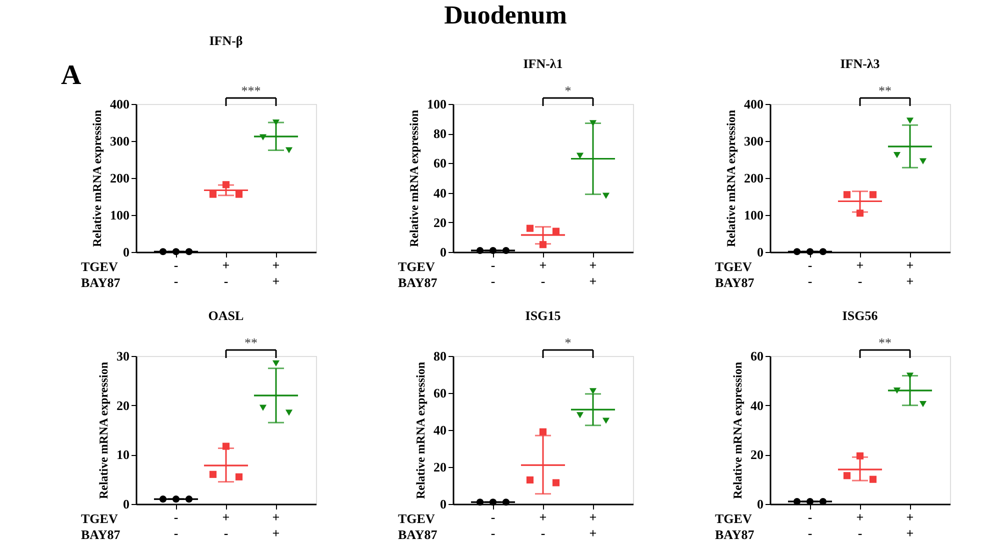 This screenshot has height=558, width=993. I want to click on y-tick-label: 30, so click(123, 356).